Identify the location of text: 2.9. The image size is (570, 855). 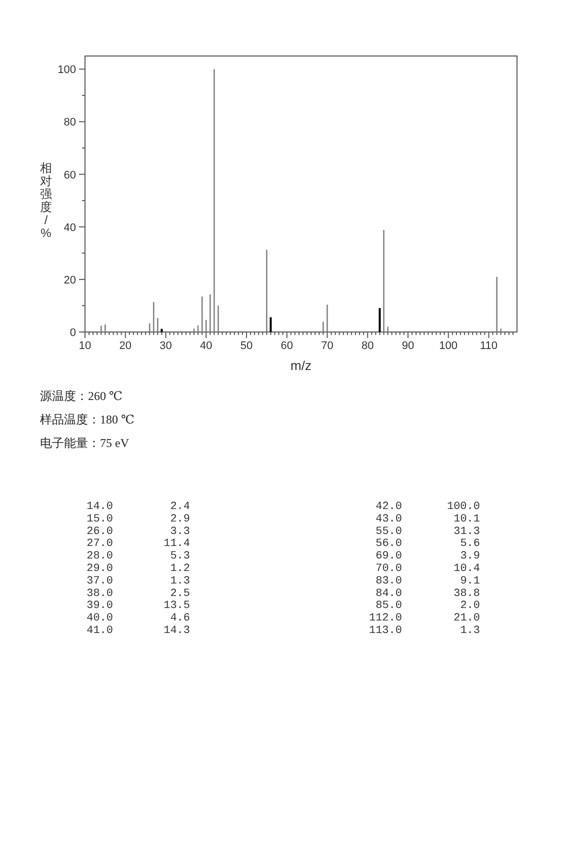
(180, 519).